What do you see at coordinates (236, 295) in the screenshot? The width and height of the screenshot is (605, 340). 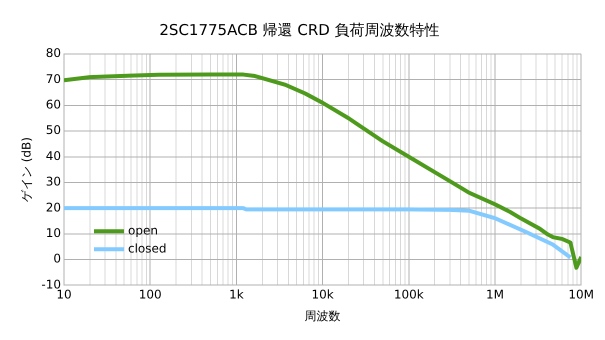 I see `x-tick-label: 1k` at bounding box center [236, 295].